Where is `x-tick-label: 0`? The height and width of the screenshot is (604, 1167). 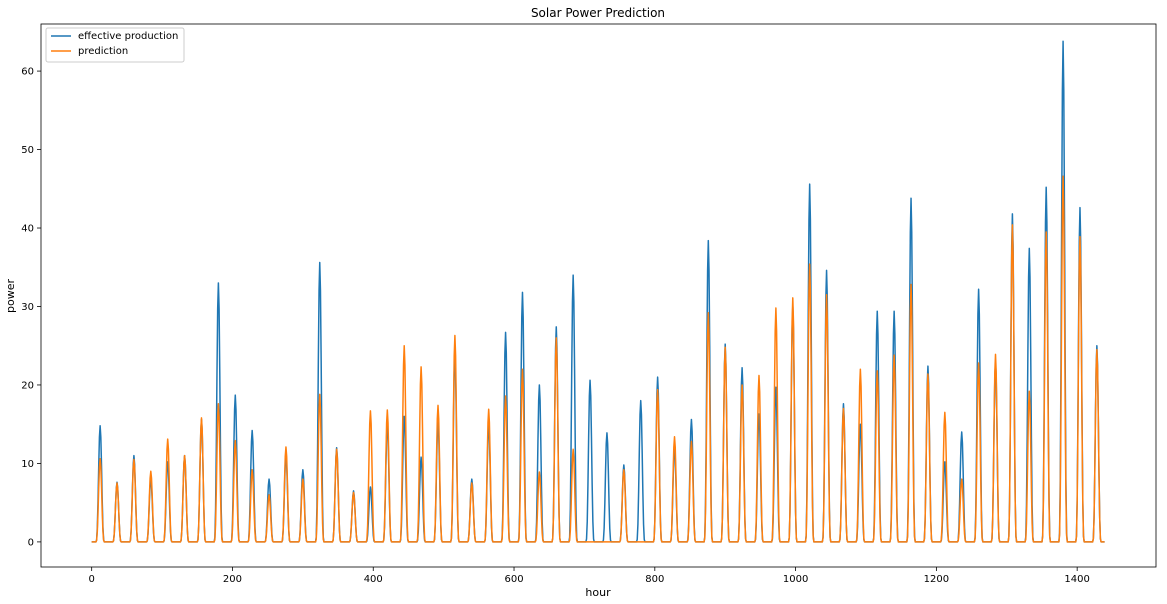
x-tick-label: 0 is located at coordinates (91, 579).